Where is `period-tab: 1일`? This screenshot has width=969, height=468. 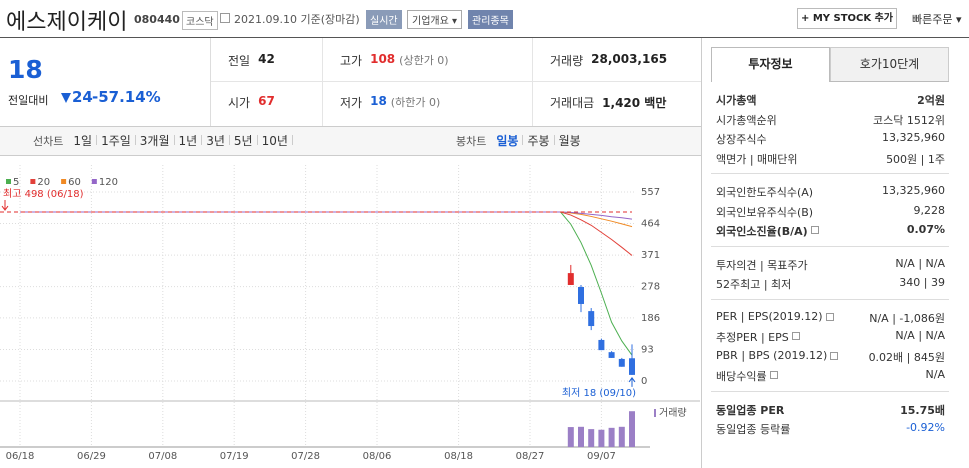 period-tab: 1일 is located at coordinates (83, 141).